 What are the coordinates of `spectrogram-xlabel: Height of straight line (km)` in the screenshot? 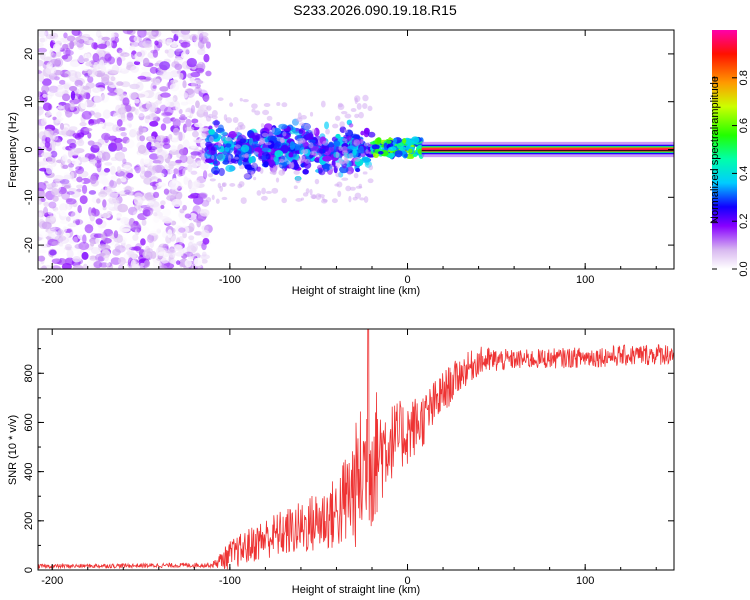 It's located at (356, 291).